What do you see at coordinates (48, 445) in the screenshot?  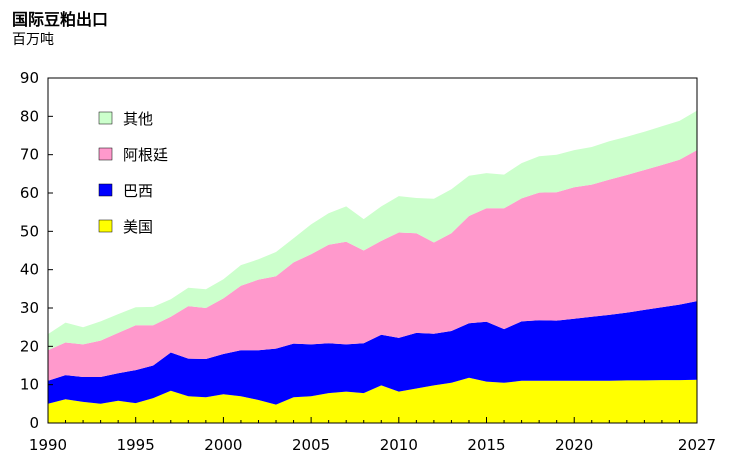 I see `x-tick-label: 1990` at bounding box center [48, 445].